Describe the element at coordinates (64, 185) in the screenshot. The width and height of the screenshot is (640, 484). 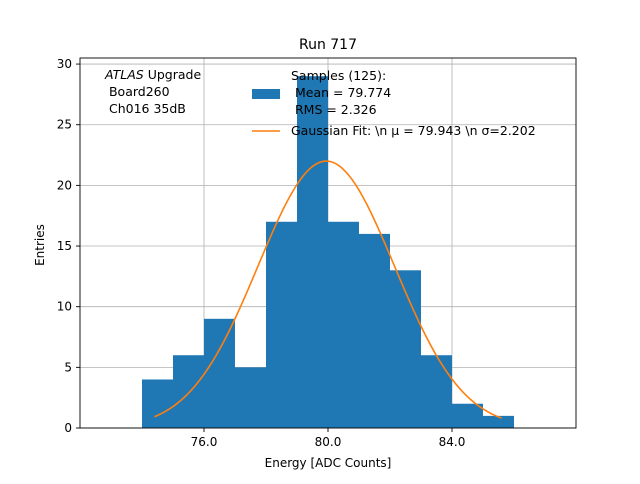
I see `y-tick-label: 20` at that location.